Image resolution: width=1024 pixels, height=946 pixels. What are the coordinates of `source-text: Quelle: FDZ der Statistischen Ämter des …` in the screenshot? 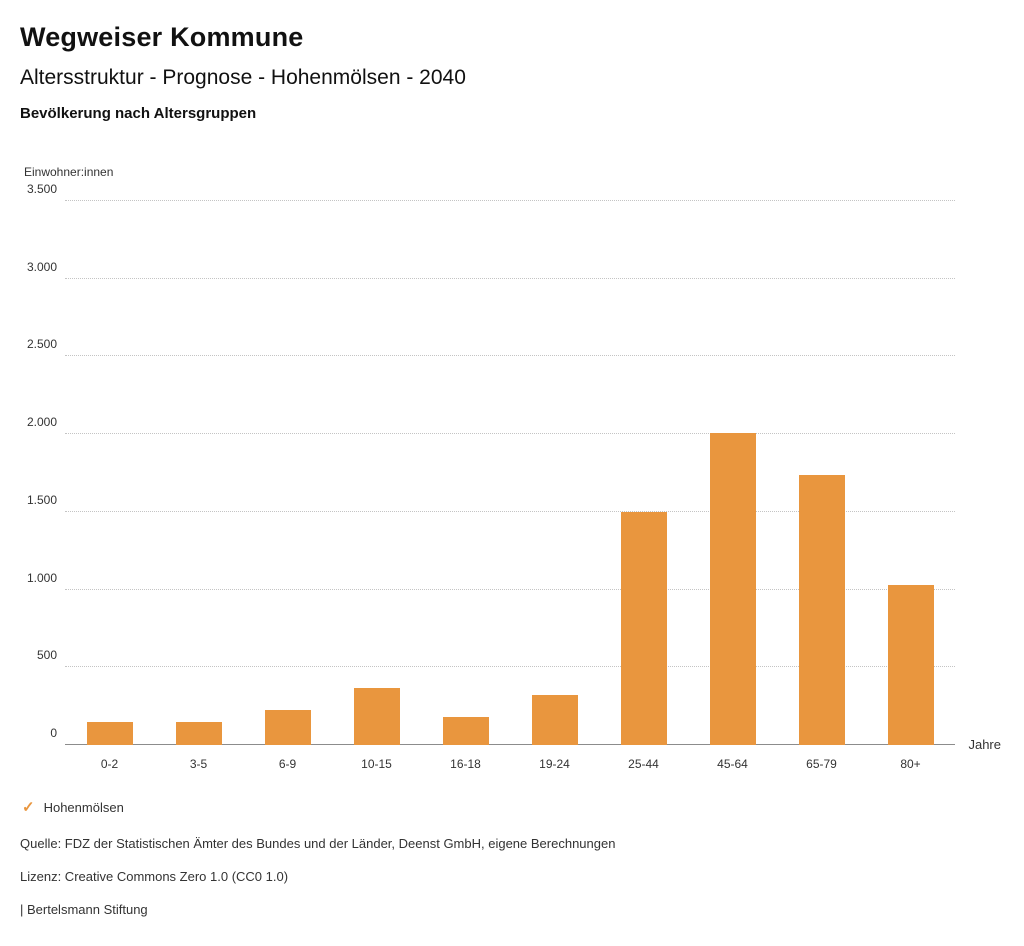 It's located at (318, 843).